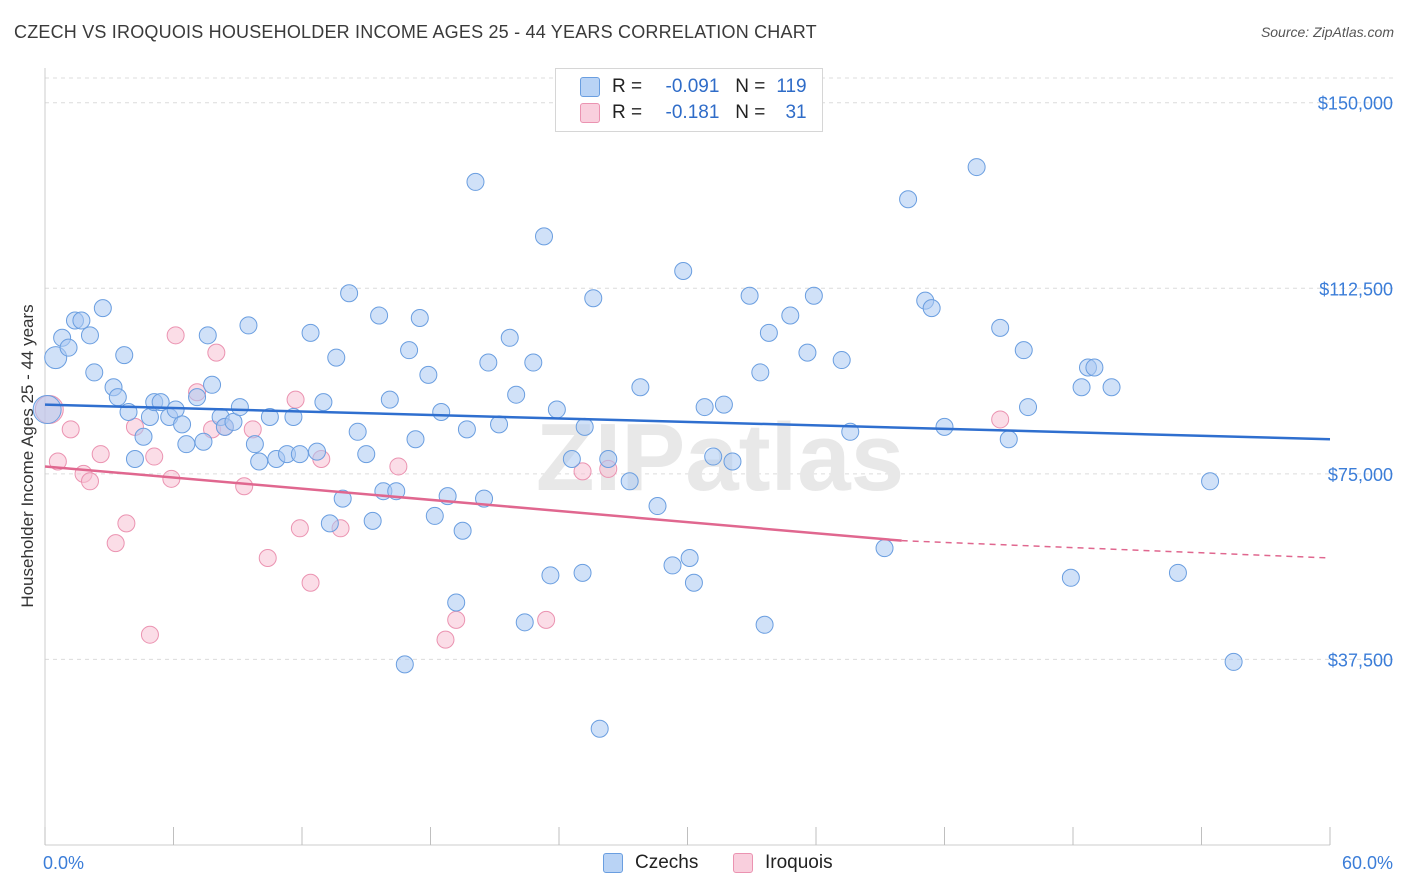  I want to click on czechs-trend-line, so click(687, 422).